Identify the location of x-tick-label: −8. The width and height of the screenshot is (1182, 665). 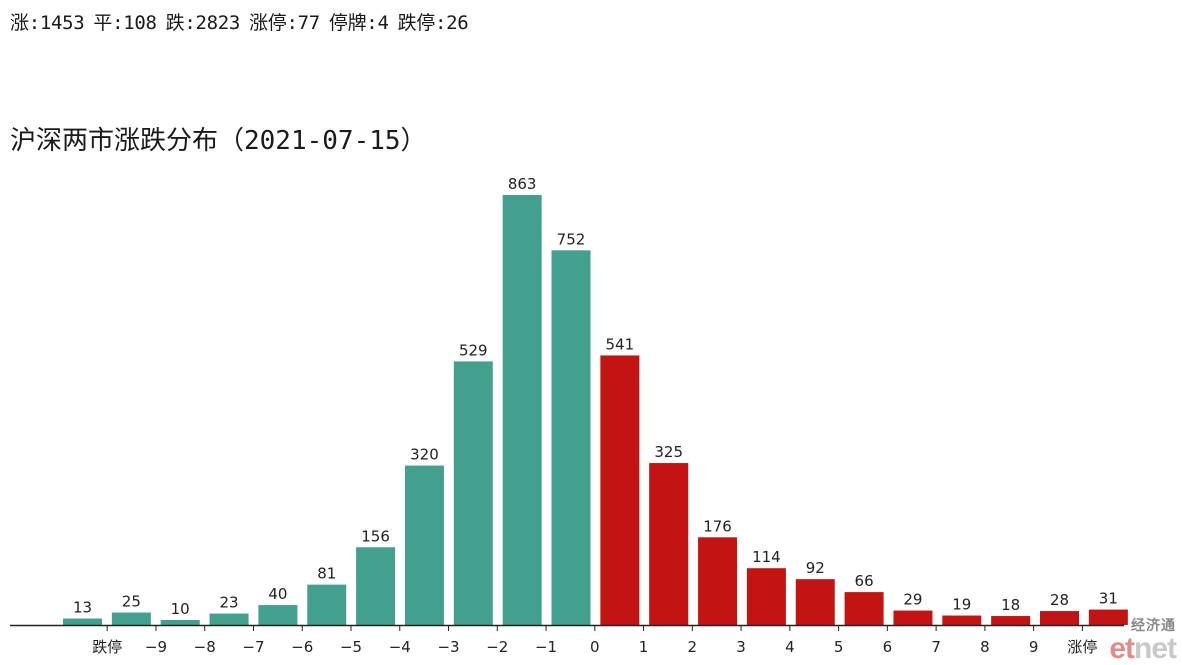
(205, 647).